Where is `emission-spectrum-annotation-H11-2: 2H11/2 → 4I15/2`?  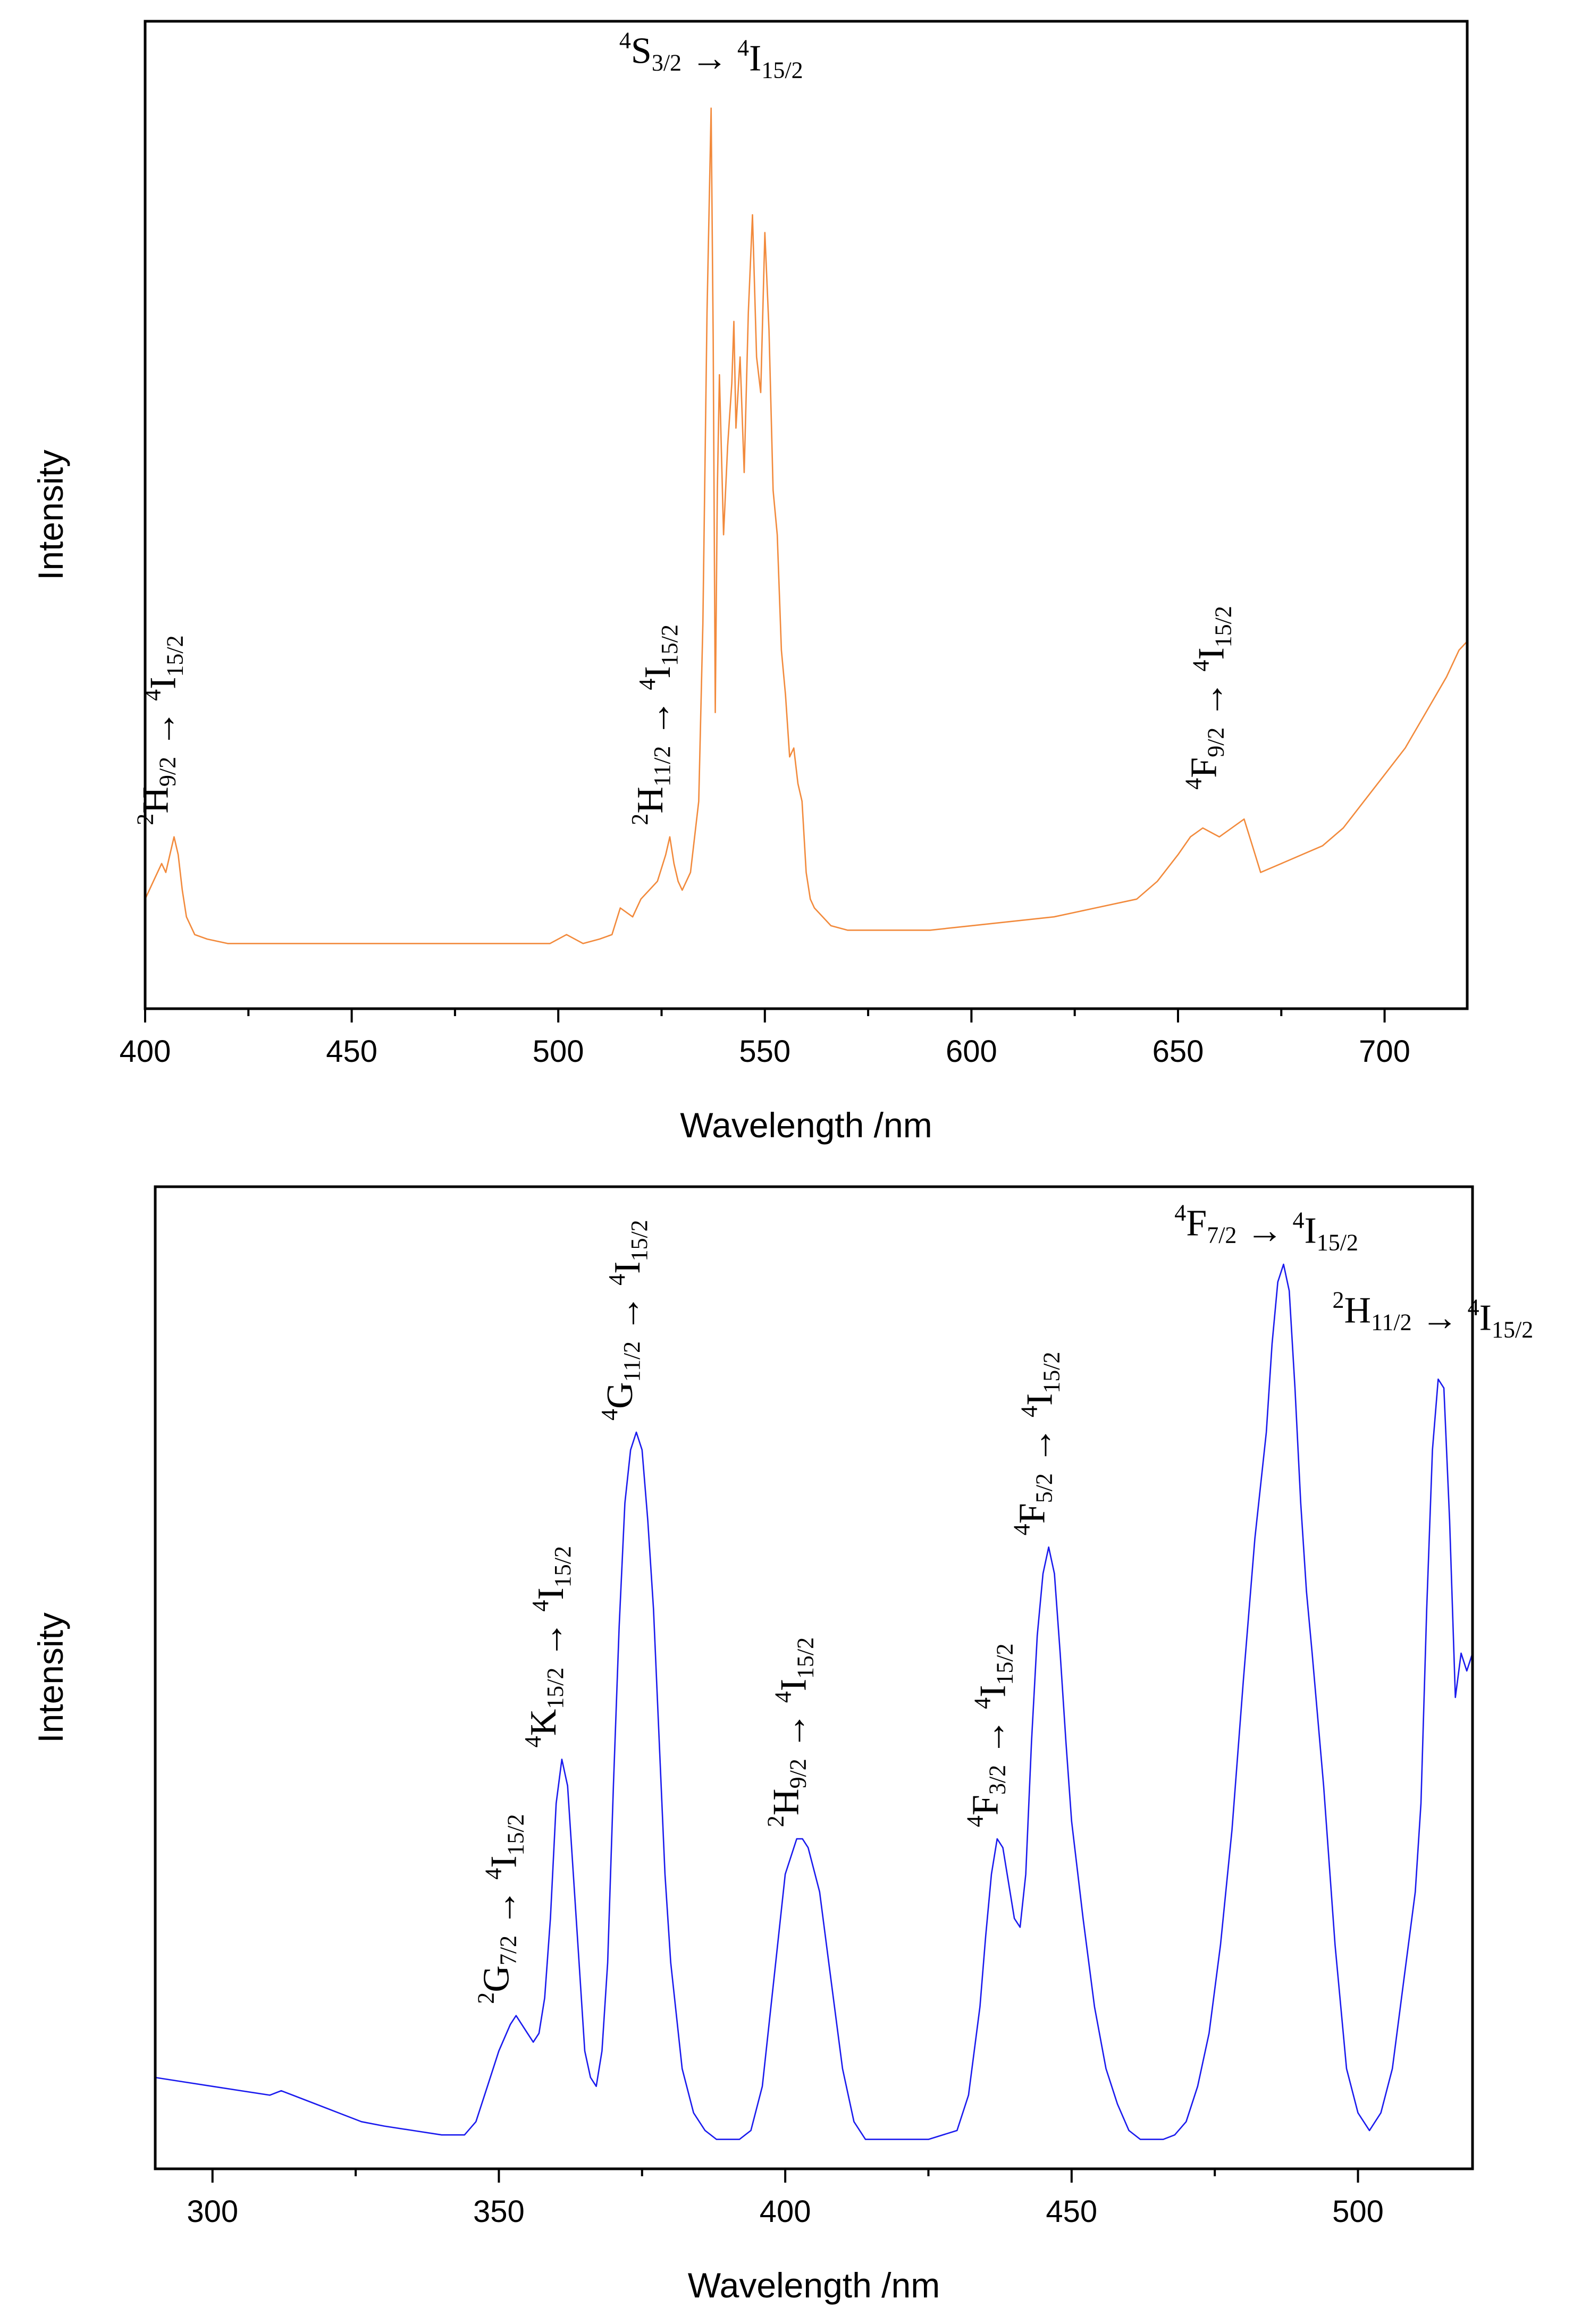 emission-spectrum-annotation-H11-2: 2H11/2 → 4I15/2 is located at coordinates (655, 724).